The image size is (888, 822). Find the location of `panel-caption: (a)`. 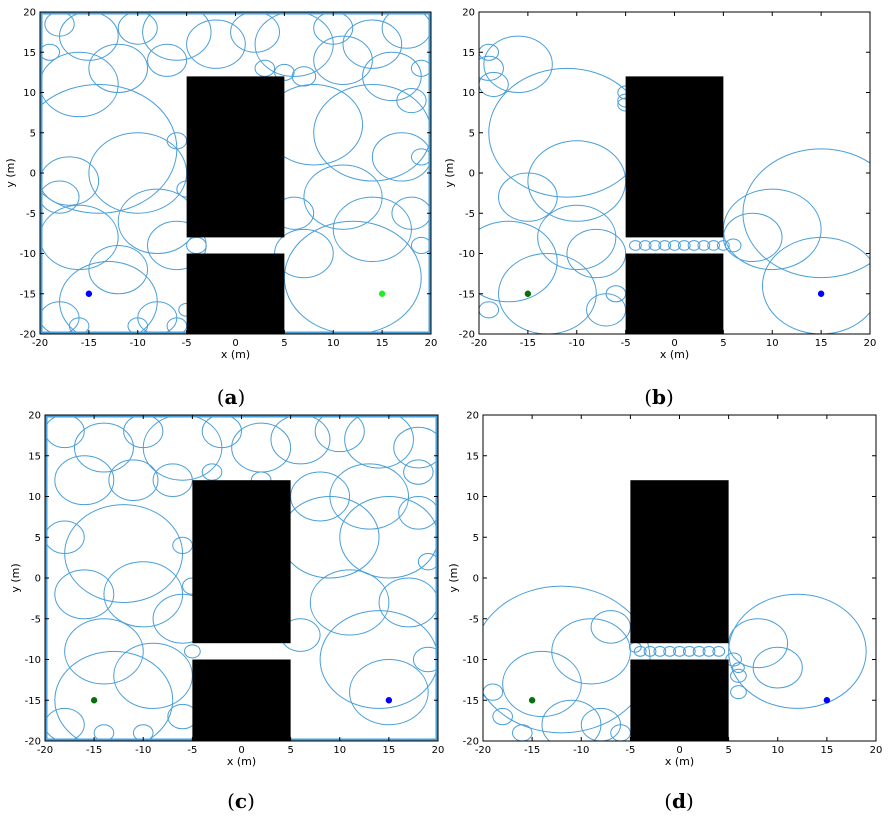

panel-caption: (a) is located at coordinates (231, 397).